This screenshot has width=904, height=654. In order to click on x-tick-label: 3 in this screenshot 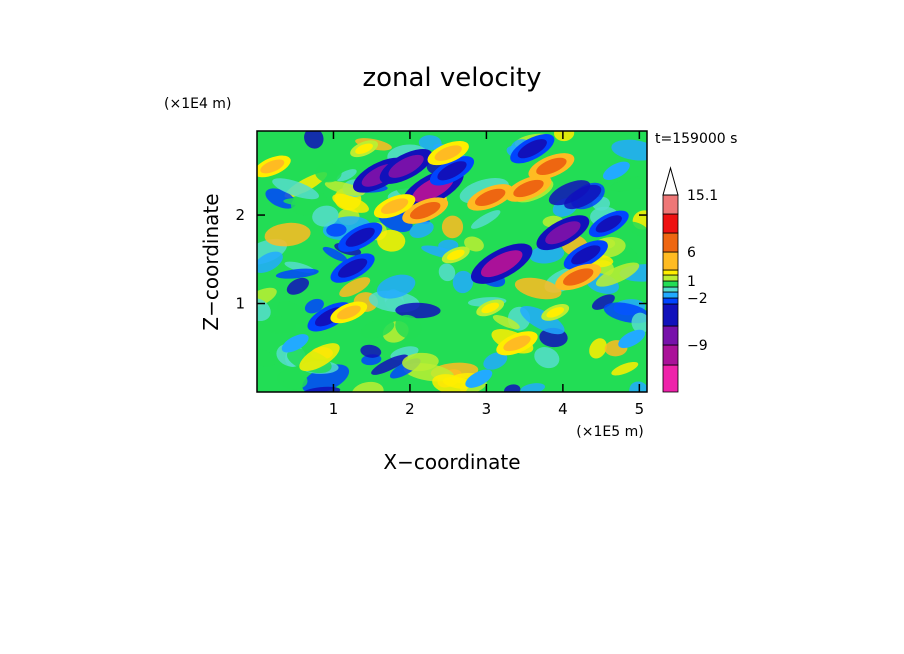, I will do `click(487, 409)`.